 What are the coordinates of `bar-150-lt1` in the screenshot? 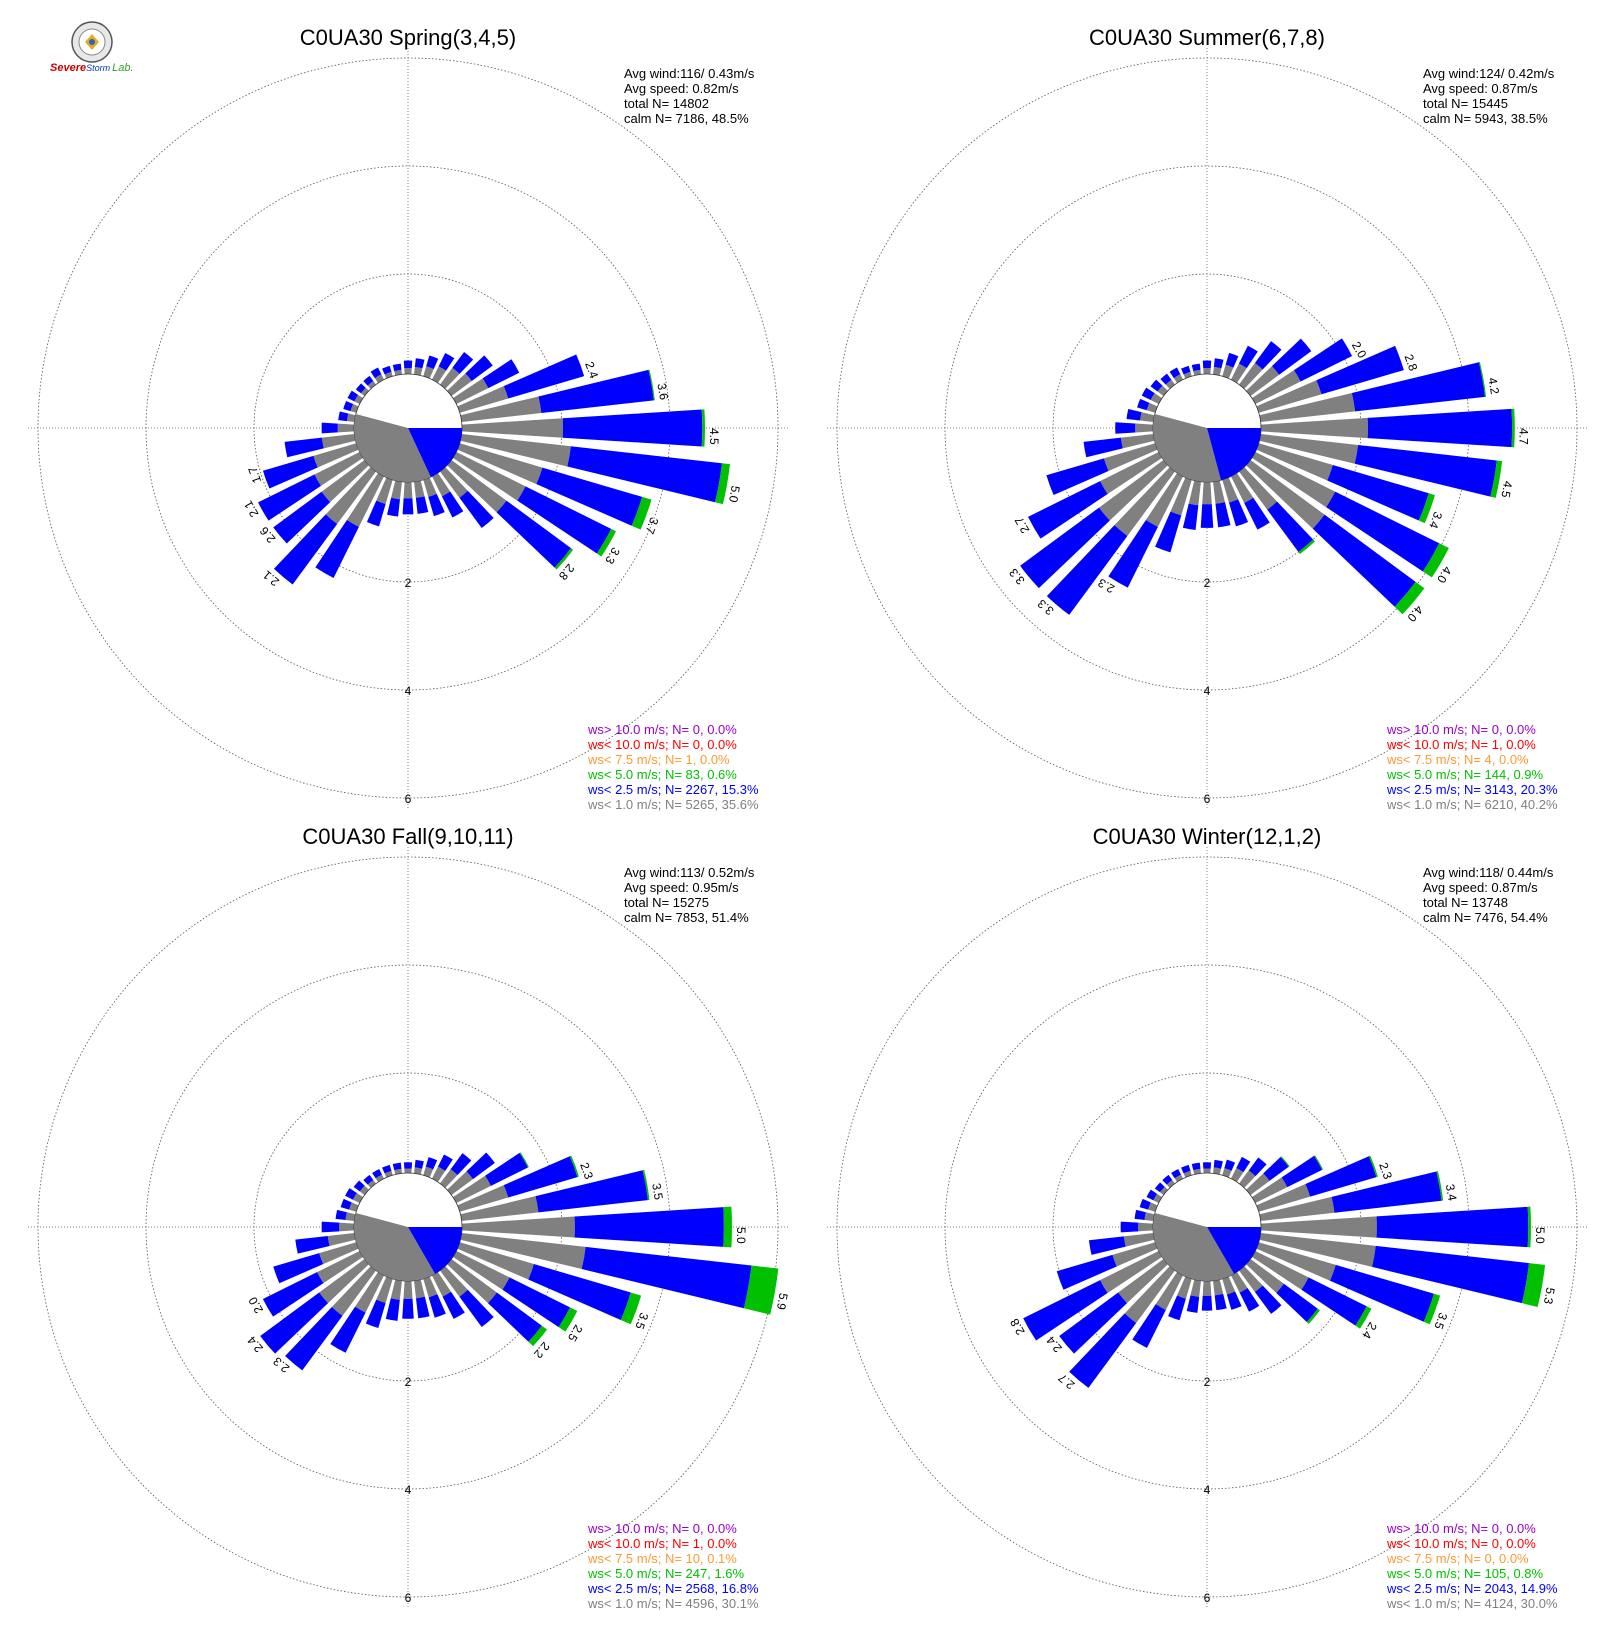 It's located at (1239, 1282).